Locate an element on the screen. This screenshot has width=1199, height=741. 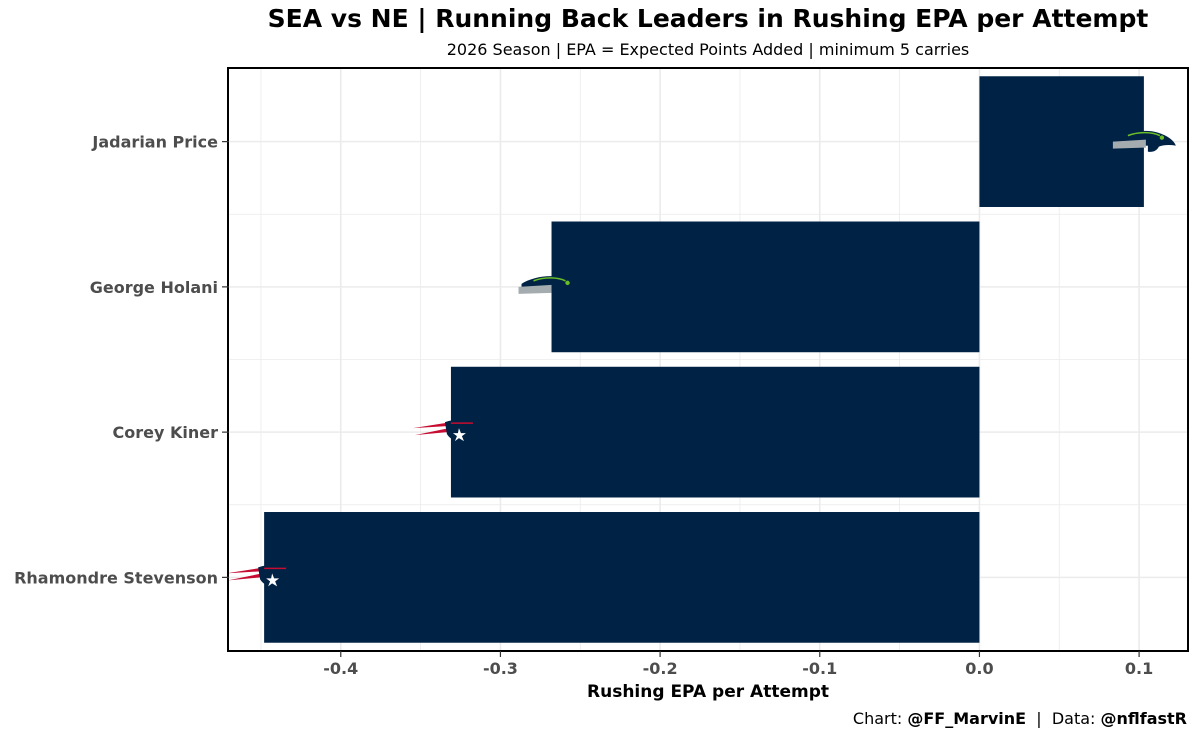
x-axis-tick-label: 0.0 is located at coordinates (979, 668).